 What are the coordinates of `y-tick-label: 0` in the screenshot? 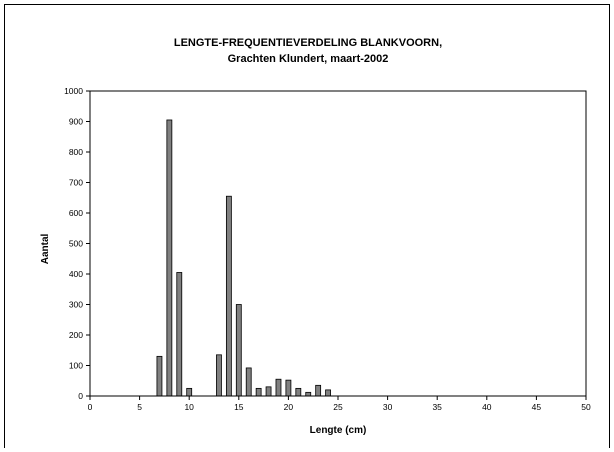 It's located at (80, 396).